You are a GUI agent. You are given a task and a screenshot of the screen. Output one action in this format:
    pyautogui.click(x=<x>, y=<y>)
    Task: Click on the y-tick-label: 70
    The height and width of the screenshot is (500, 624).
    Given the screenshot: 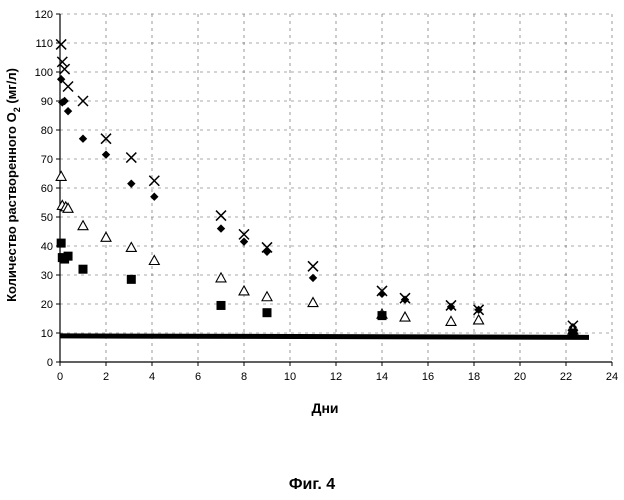 What is the action you would take?
    pyautogui.click(x=47, y=160)
    